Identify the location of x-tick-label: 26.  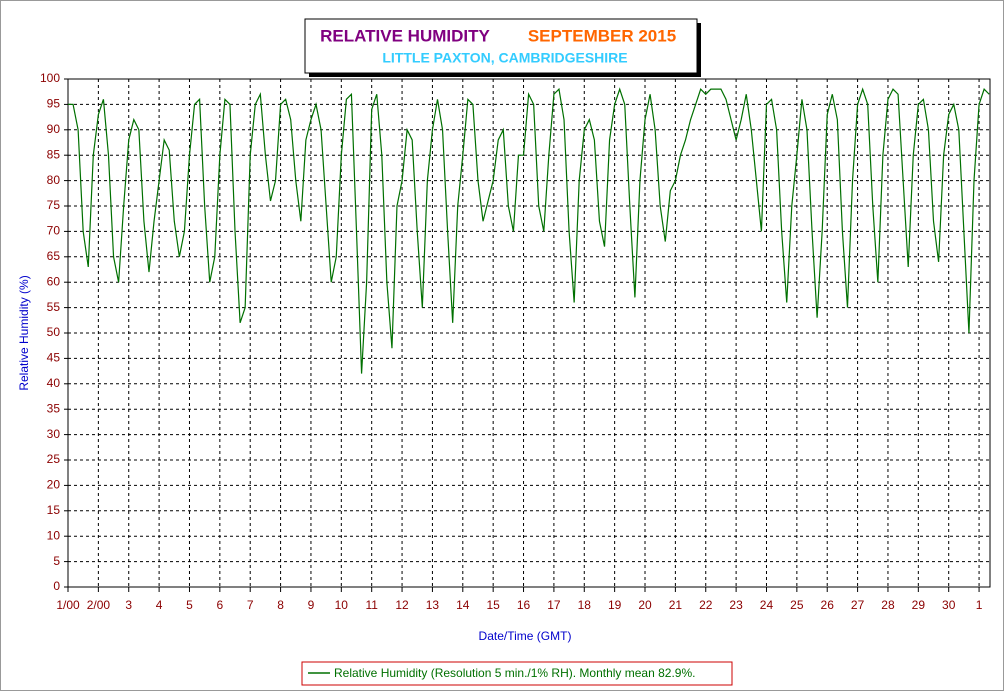
(828, 605).